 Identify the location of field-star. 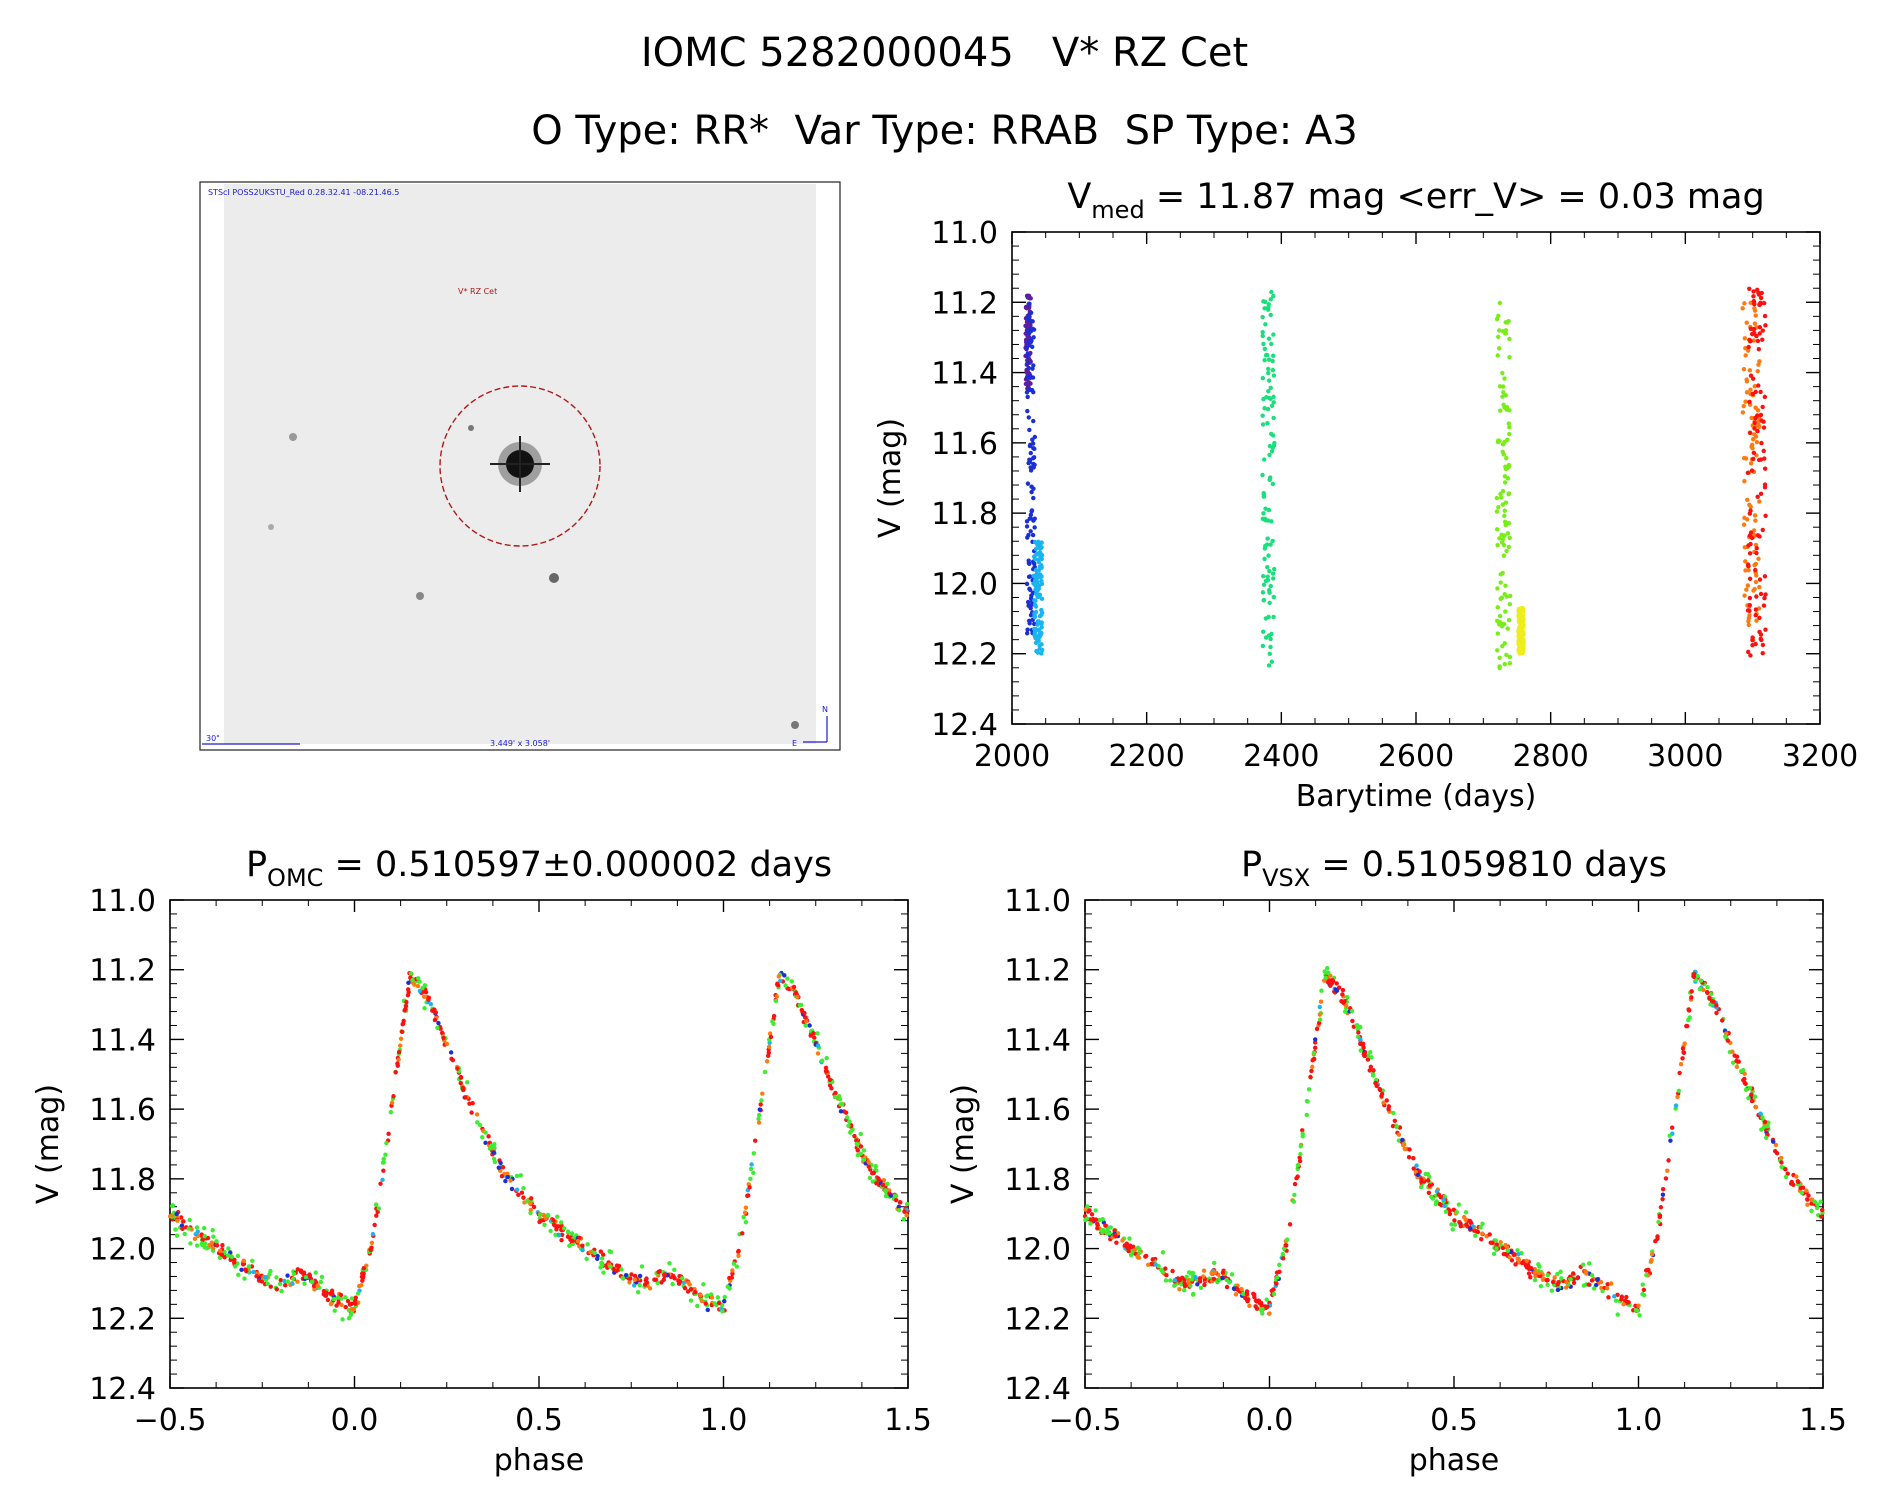
(554, 578).